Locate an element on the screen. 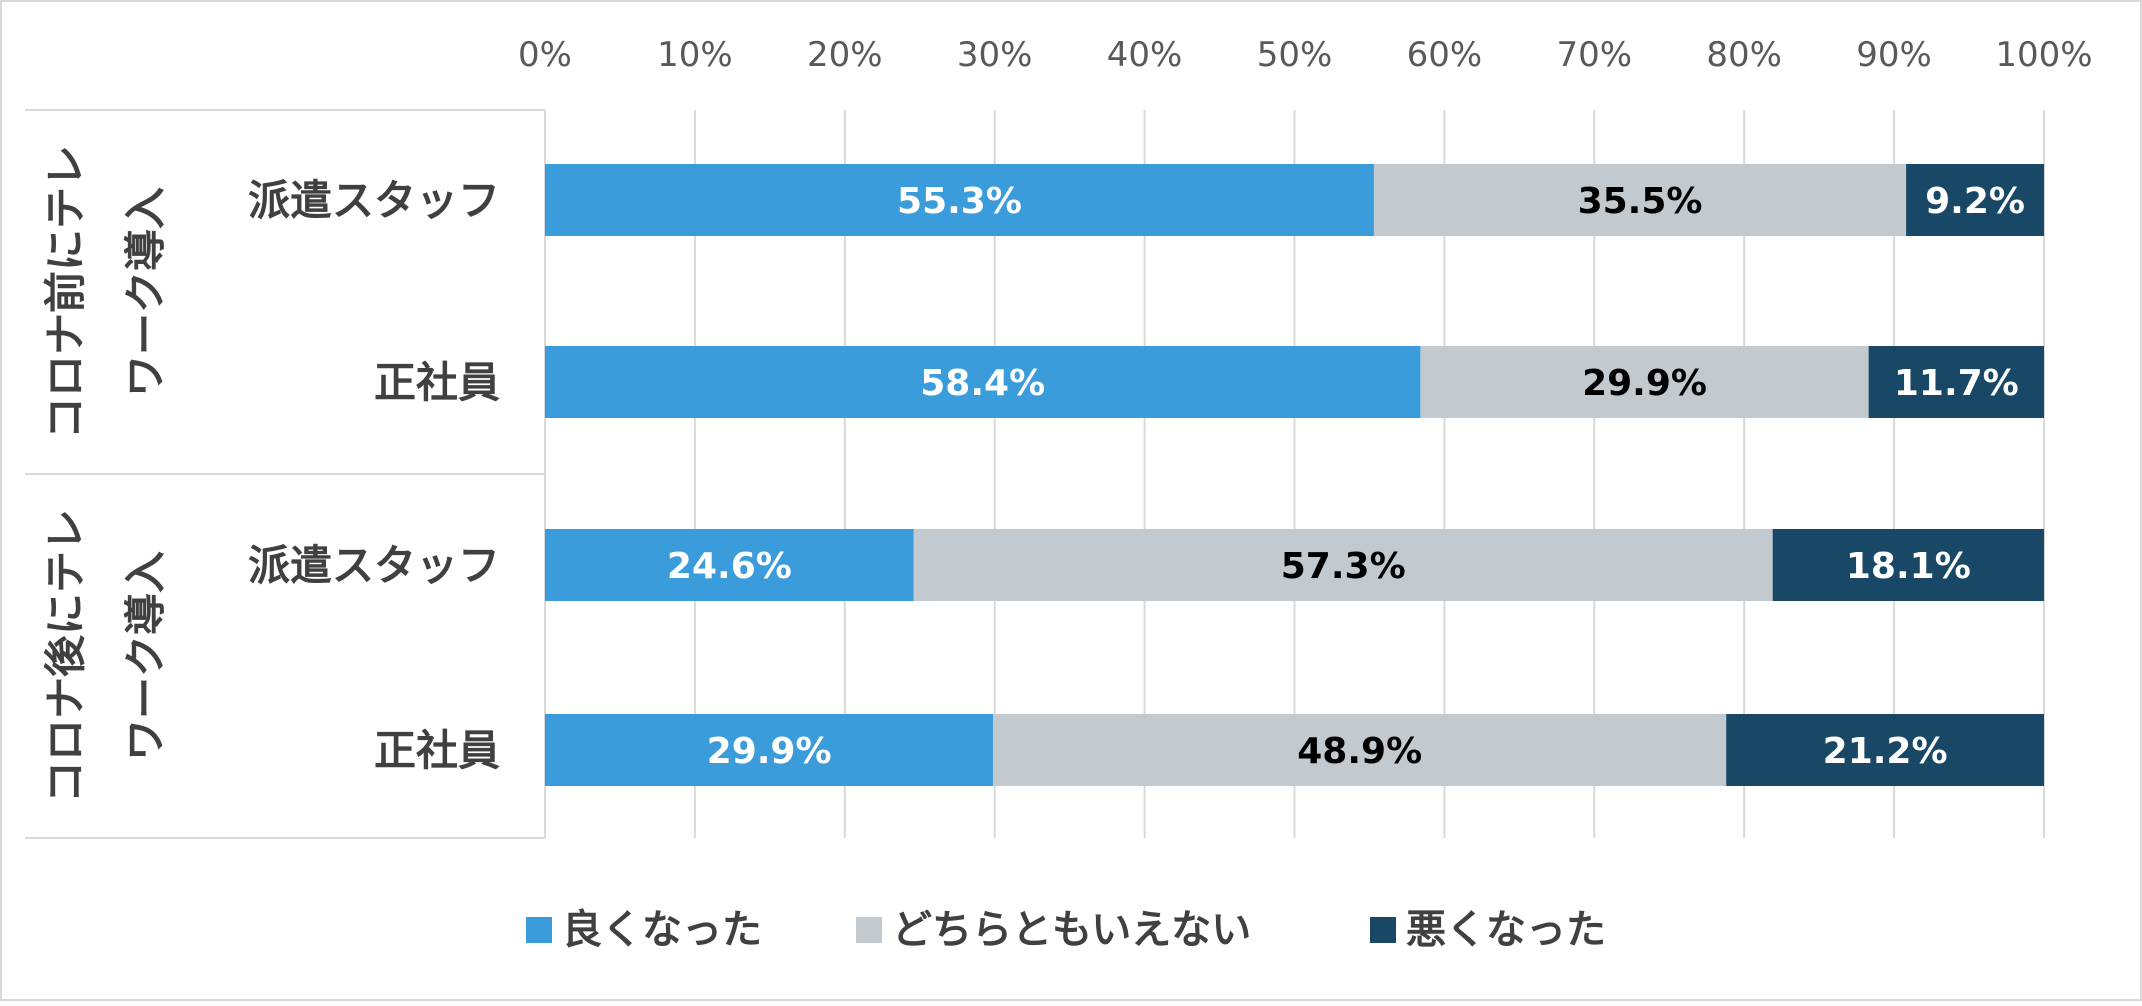 The height and width of the screenshot is (1006, 2142). data-label: 18.1% is located at coordinates (1908, 566).